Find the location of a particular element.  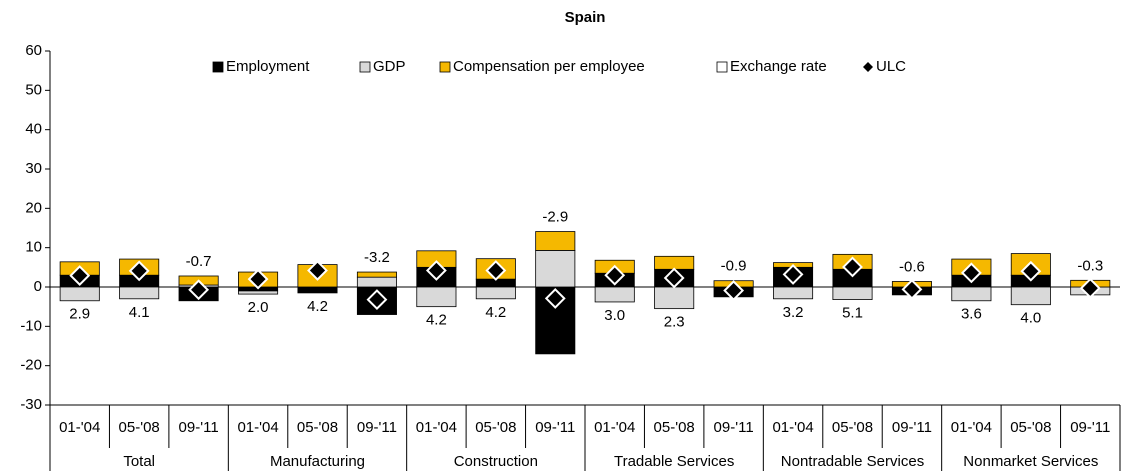

data-label: 4.1 is located at coordinates (139, 312).